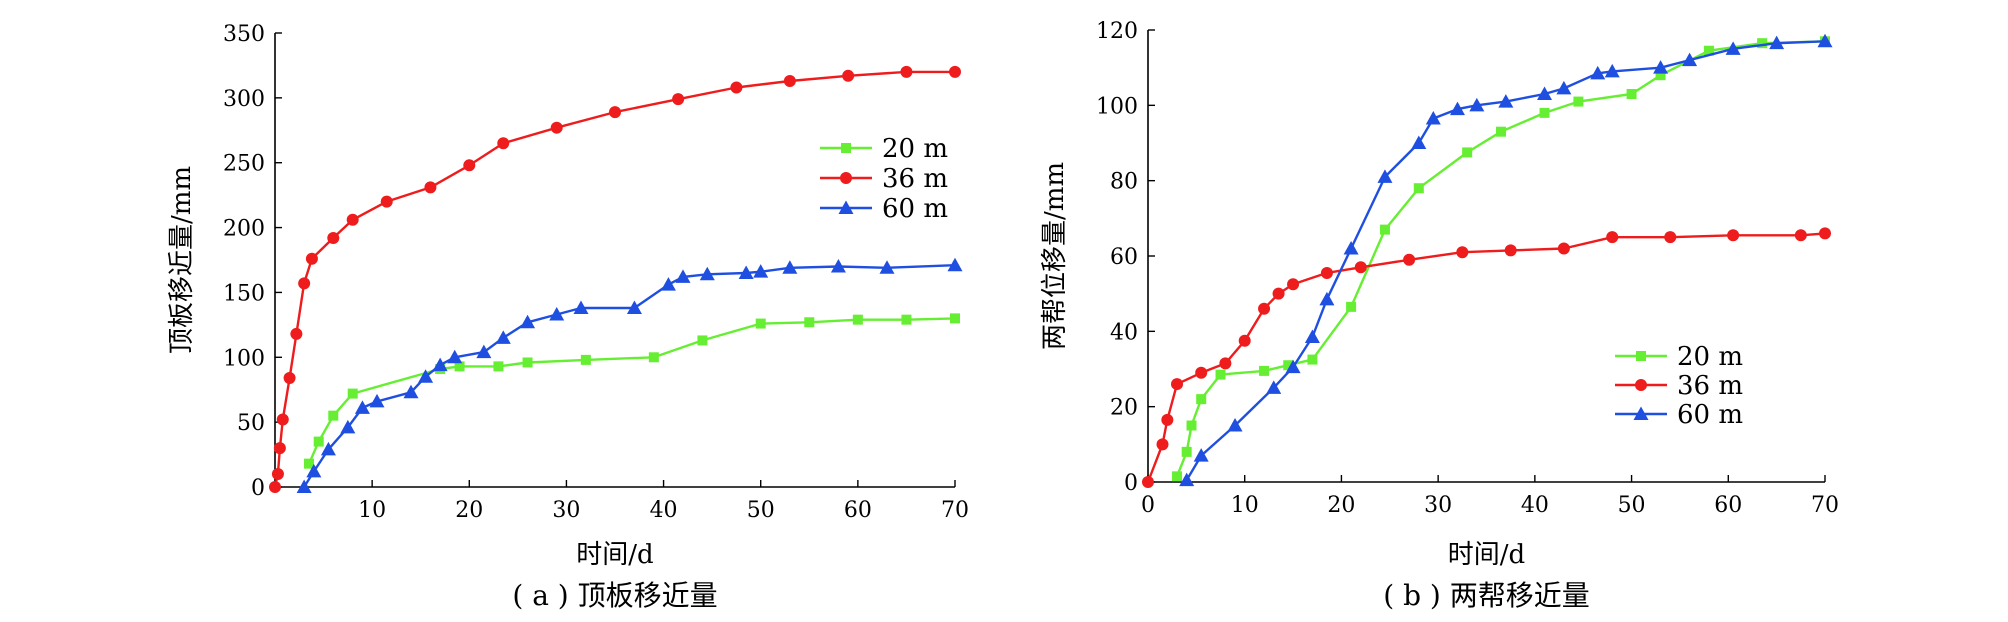  I want to click on series-60m, so click(629, 375).